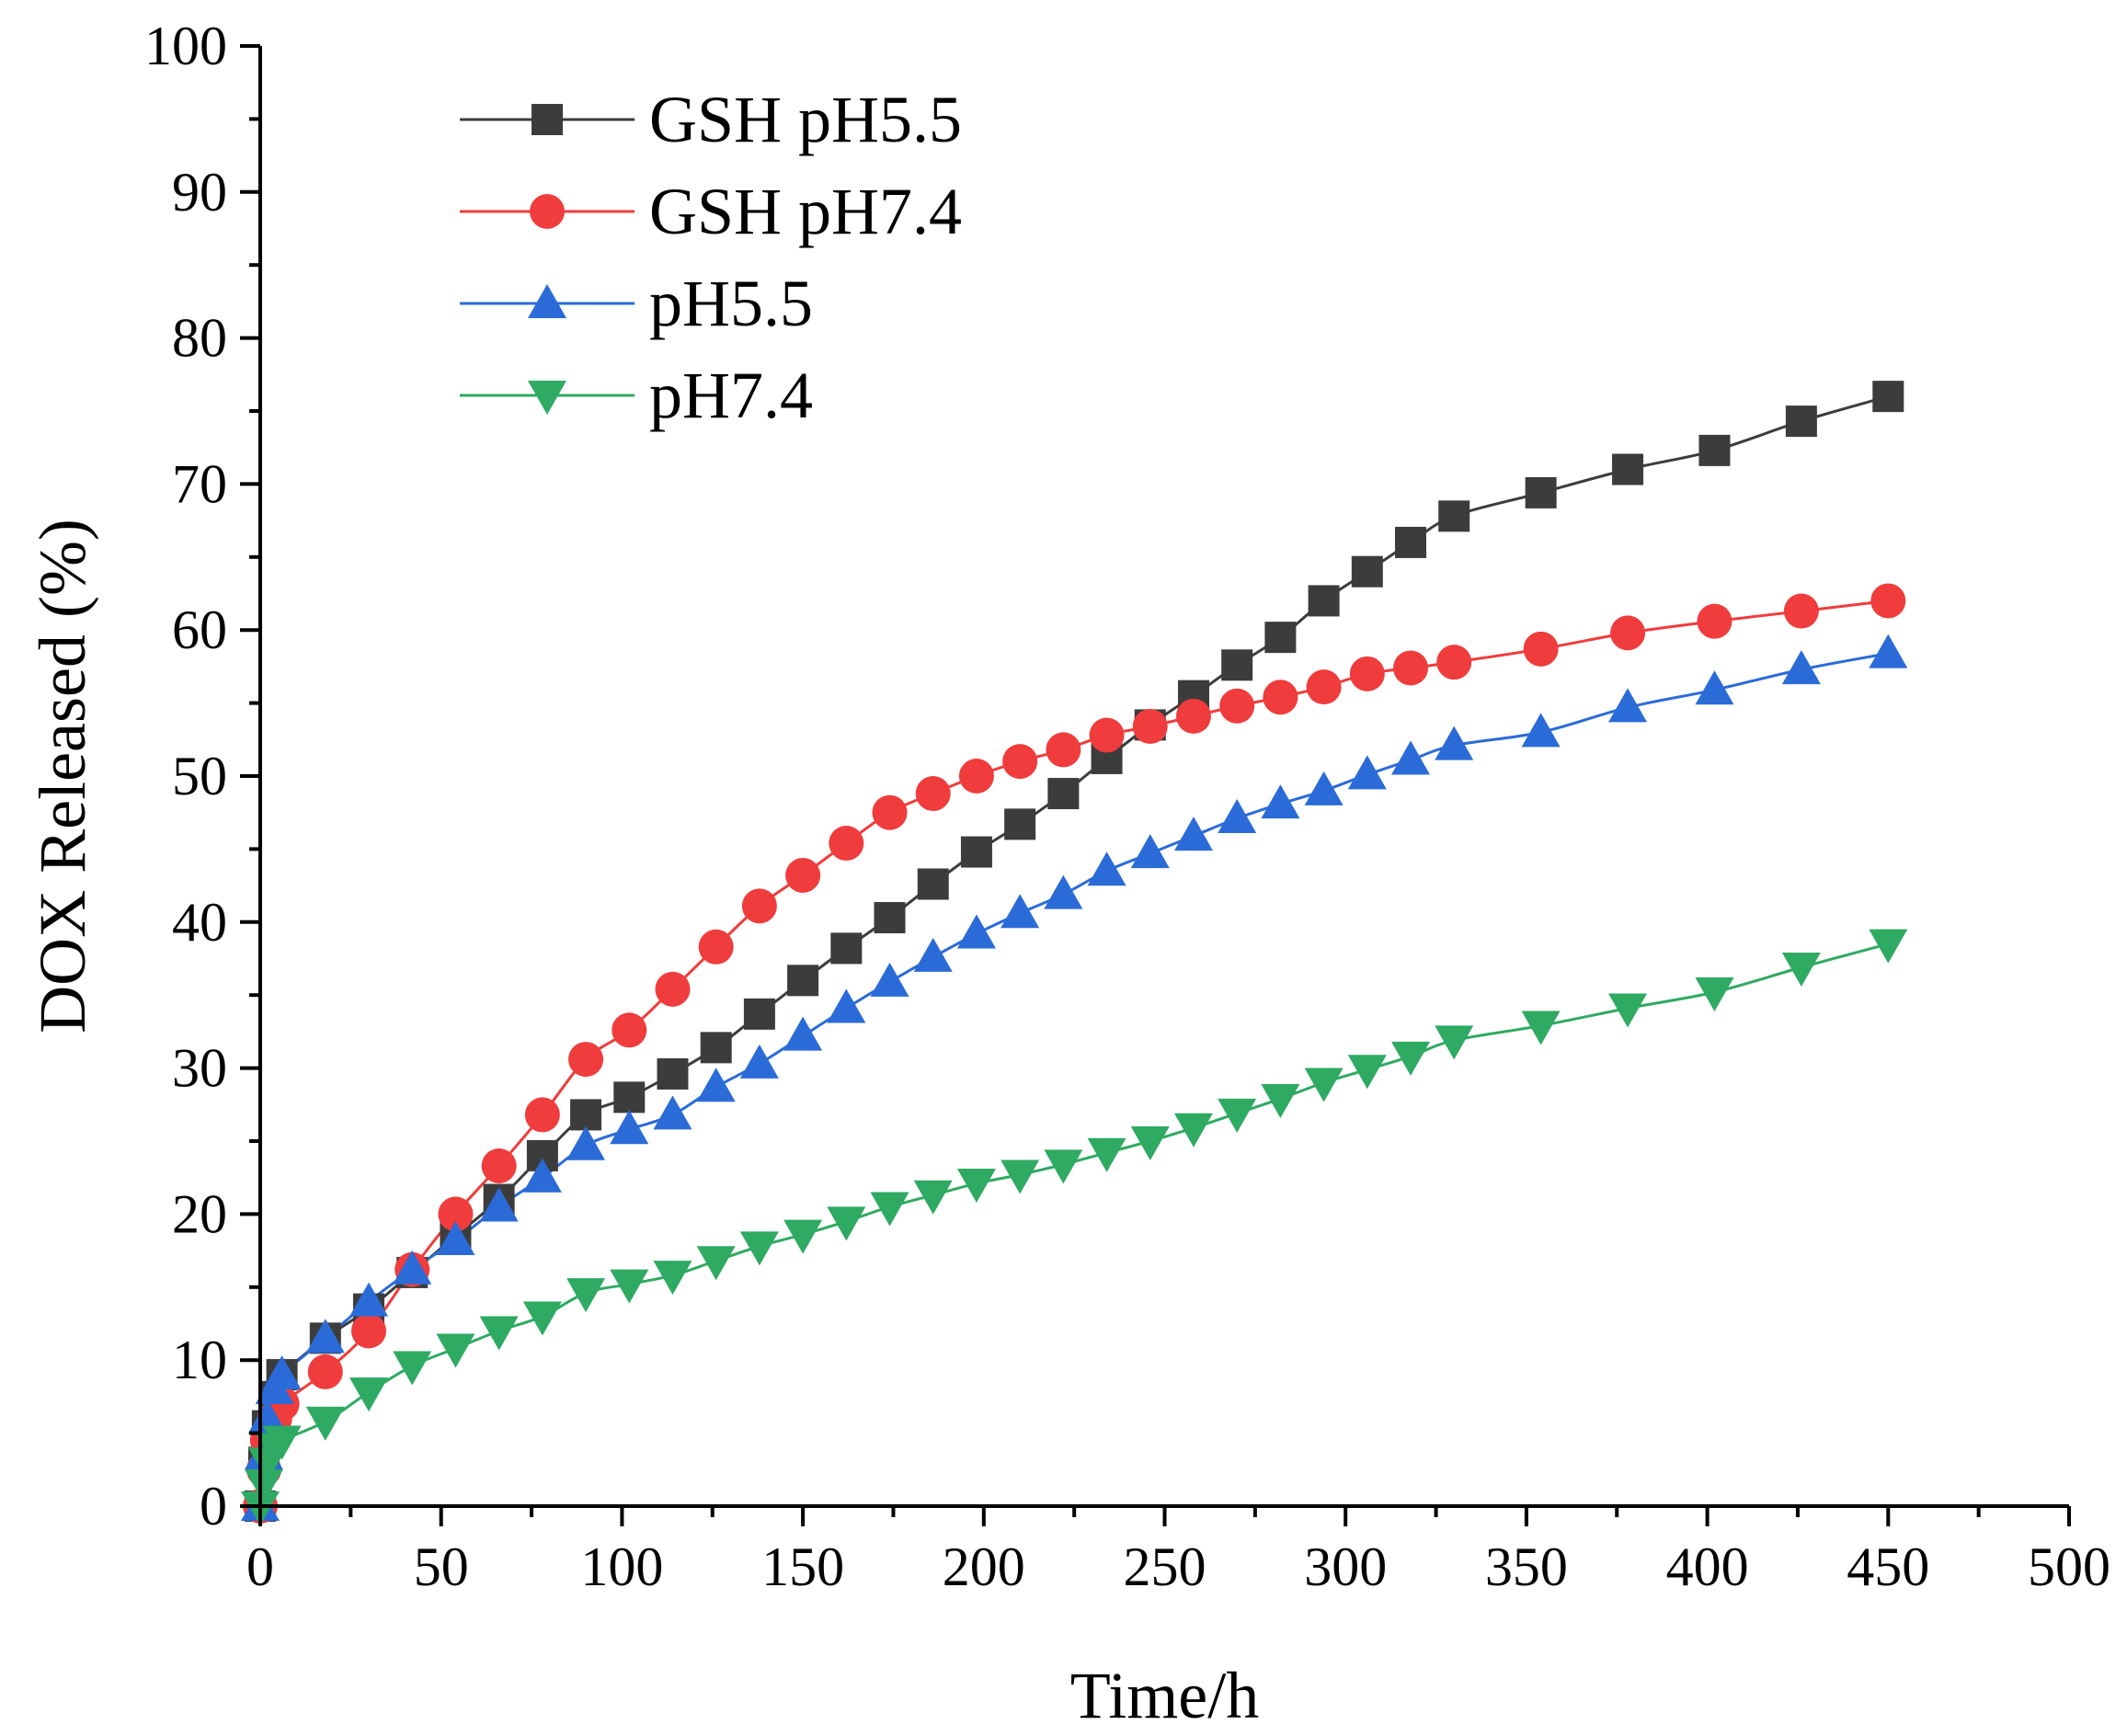 This screenshot has width=2127, height=1736. What do you see at coordinates (260, 1566) in the screenshot?
I see `x-tick-label: 0` at bounding box center [260, 1566].